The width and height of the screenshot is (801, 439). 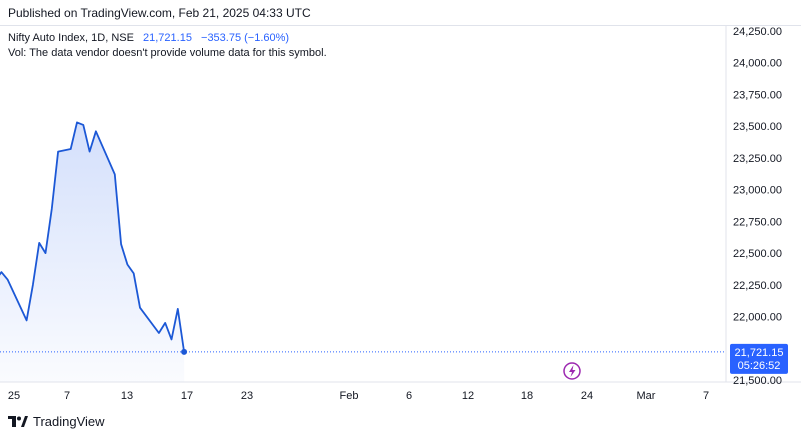 I want to click on series-line, so click(x=92, y=237).